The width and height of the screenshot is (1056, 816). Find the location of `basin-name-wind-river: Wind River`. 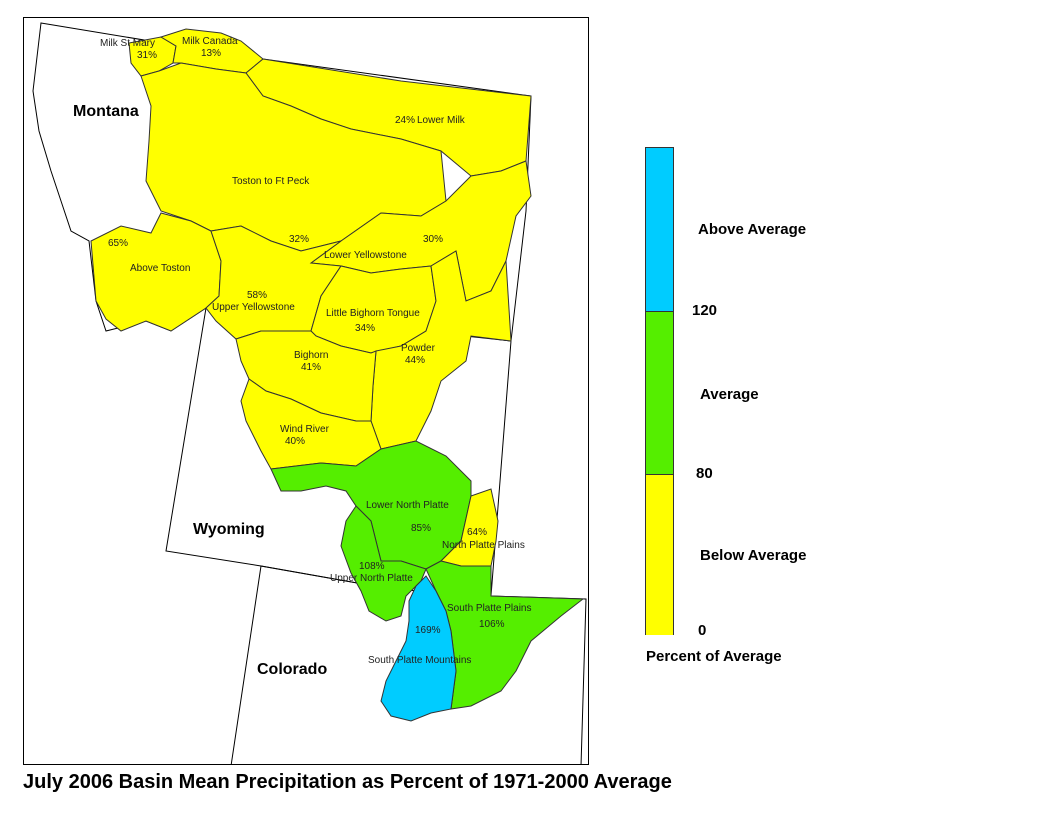

basin-name-wind-river: Wind River is located at coordinates (305, 429).